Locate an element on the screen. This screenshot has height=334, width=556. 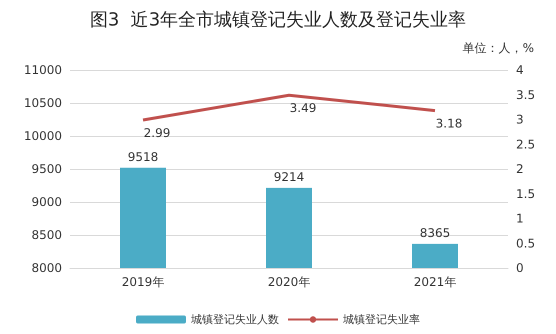
x-tick-label: 2019年 is located at coordinates (143, 282).